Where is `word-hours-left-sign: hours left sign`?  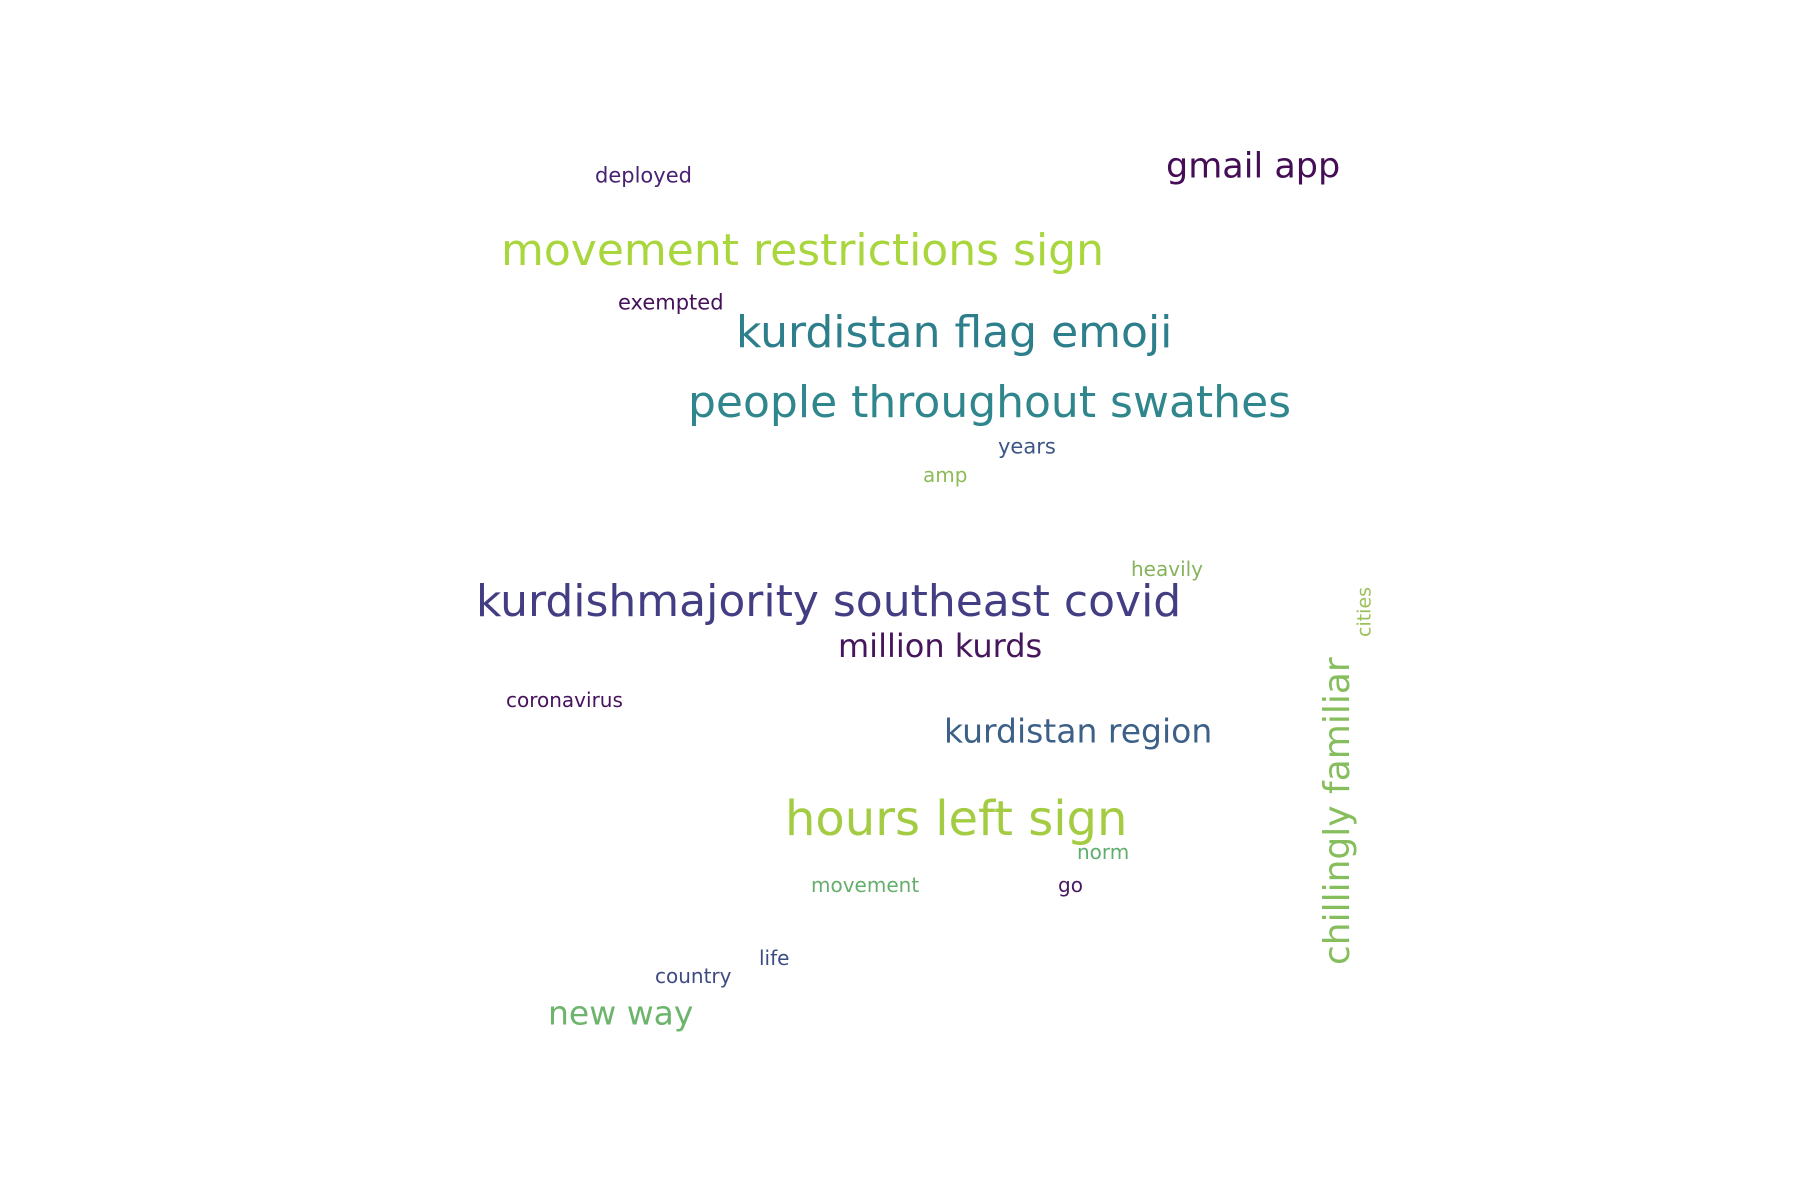
word-hours-left-sign: hours left sign is located at coordinates (956, 819).